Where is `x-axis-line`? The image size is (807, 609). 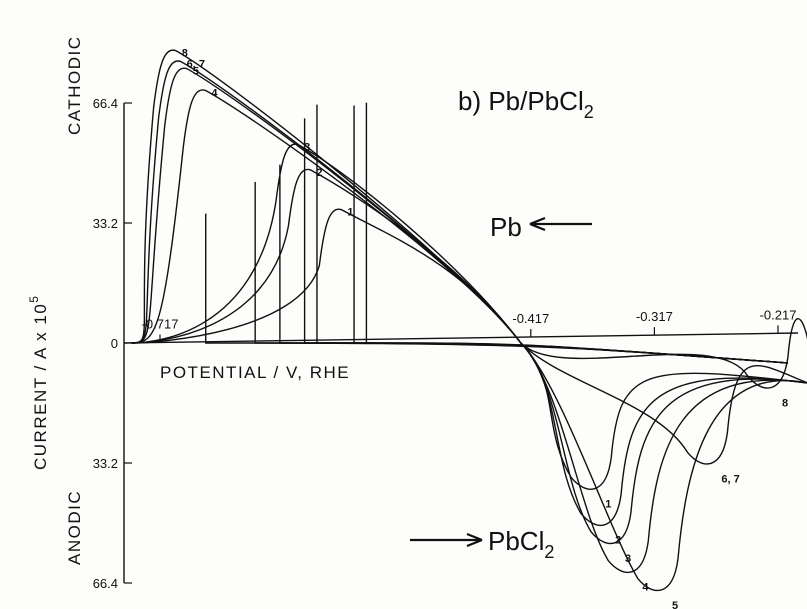 x-axis-line is located at coordinates (461, 338).